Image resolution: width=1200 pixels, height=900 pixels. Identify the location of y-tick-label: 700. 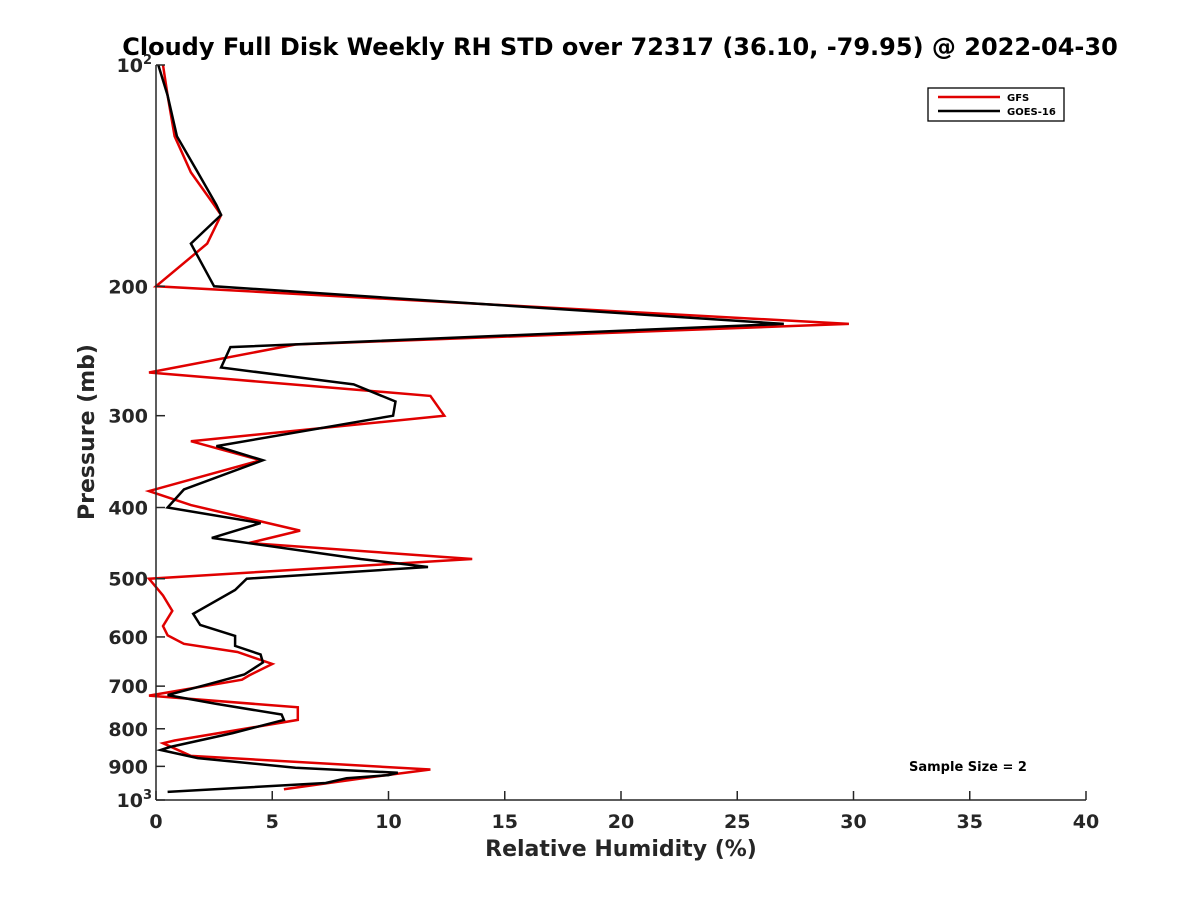
(128, 687).